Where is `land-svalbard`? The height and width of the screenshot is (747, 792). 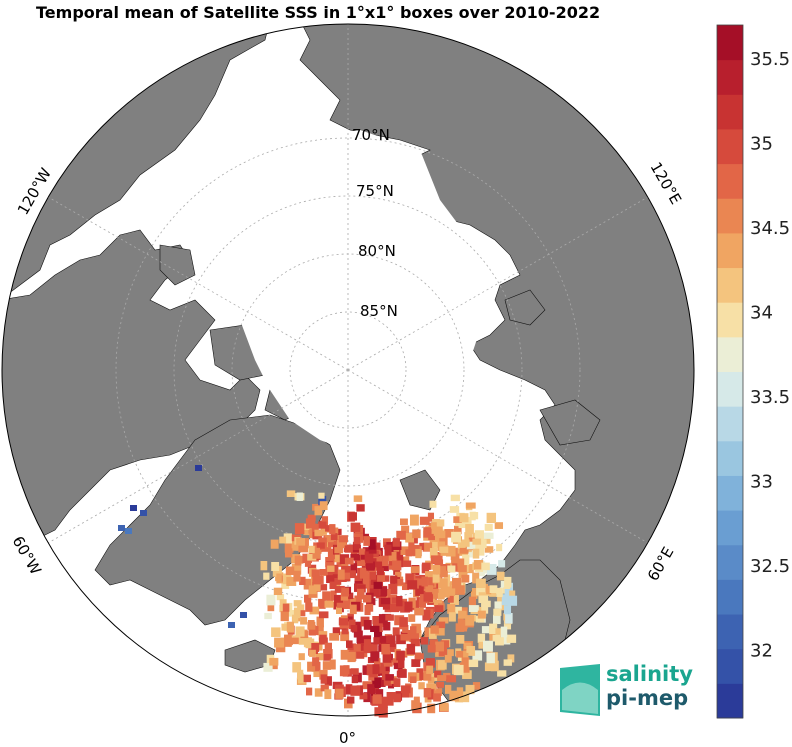
land-svalbard is located at coordinates (420, 490).